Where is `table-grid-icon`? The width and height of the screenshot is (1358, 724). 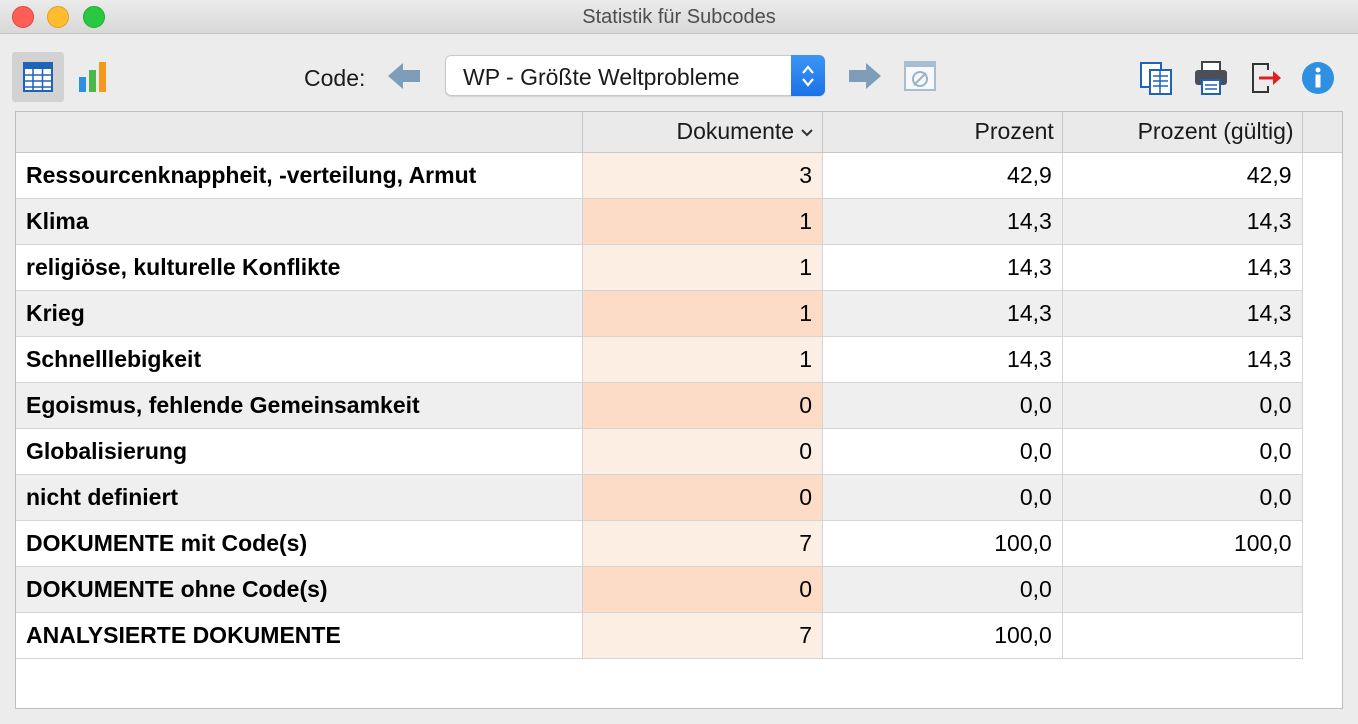 table-grid-icon is located at coordinates (38, 77).